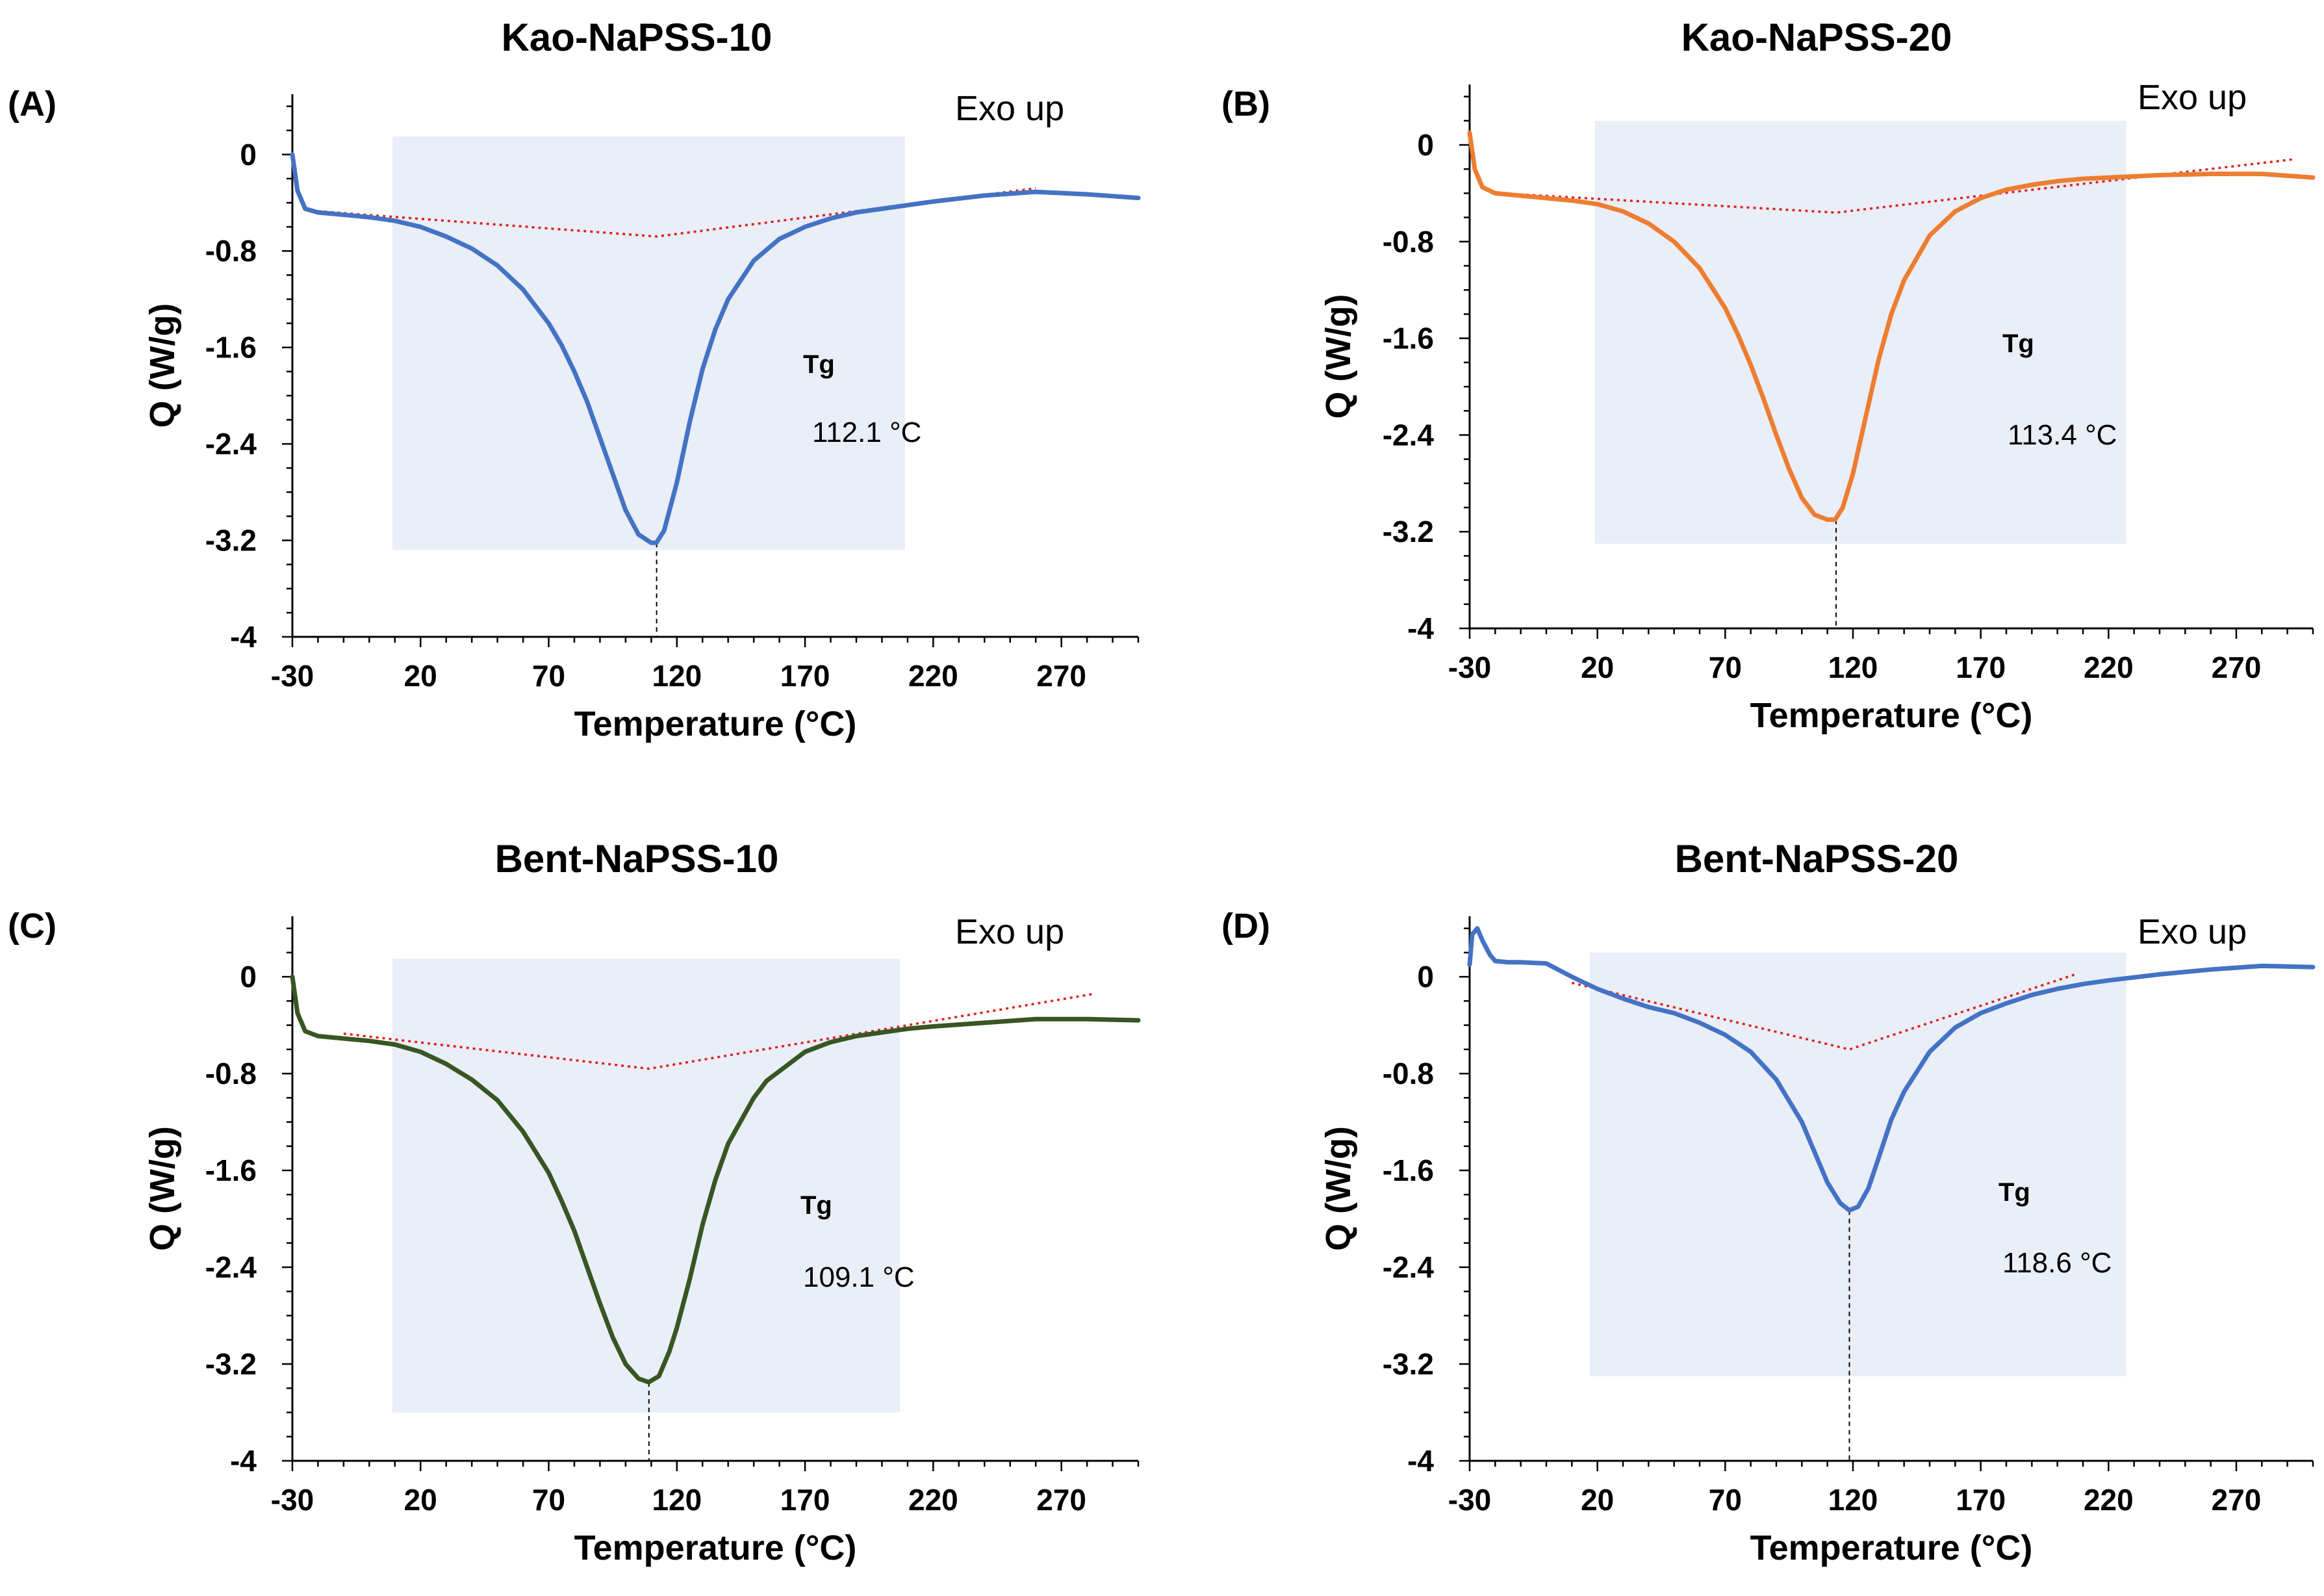 The image size is (2324, 1596). What do you see at coordinates (1816, 37) in the screenshot?
I see `chart-title: Kao-NaPSS-20` at bounding box center [1816, 37].